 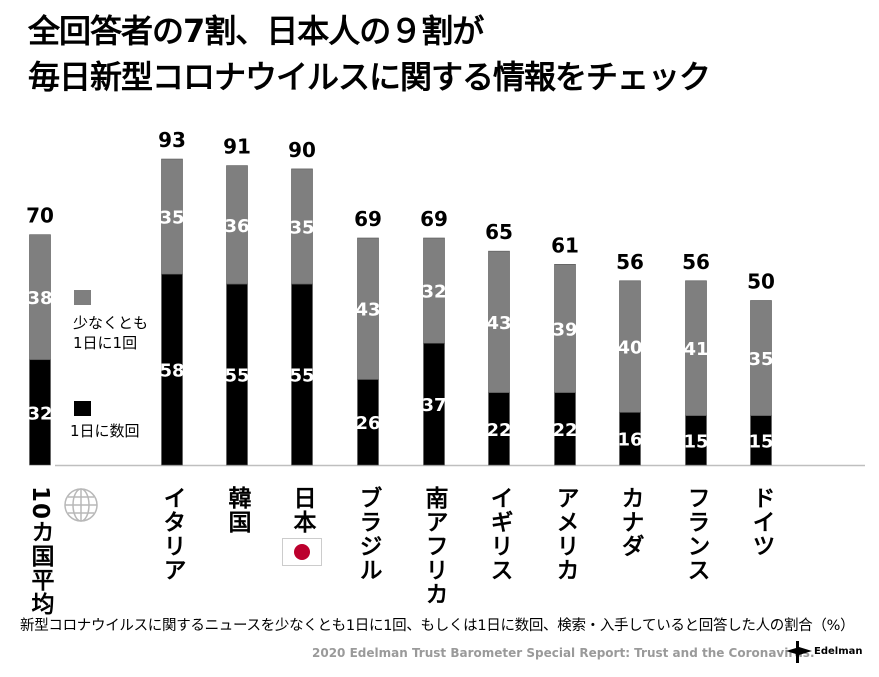 I want to click on legend-label-gray: 少なくとも 1日に1回, so click(x=110, y=333).